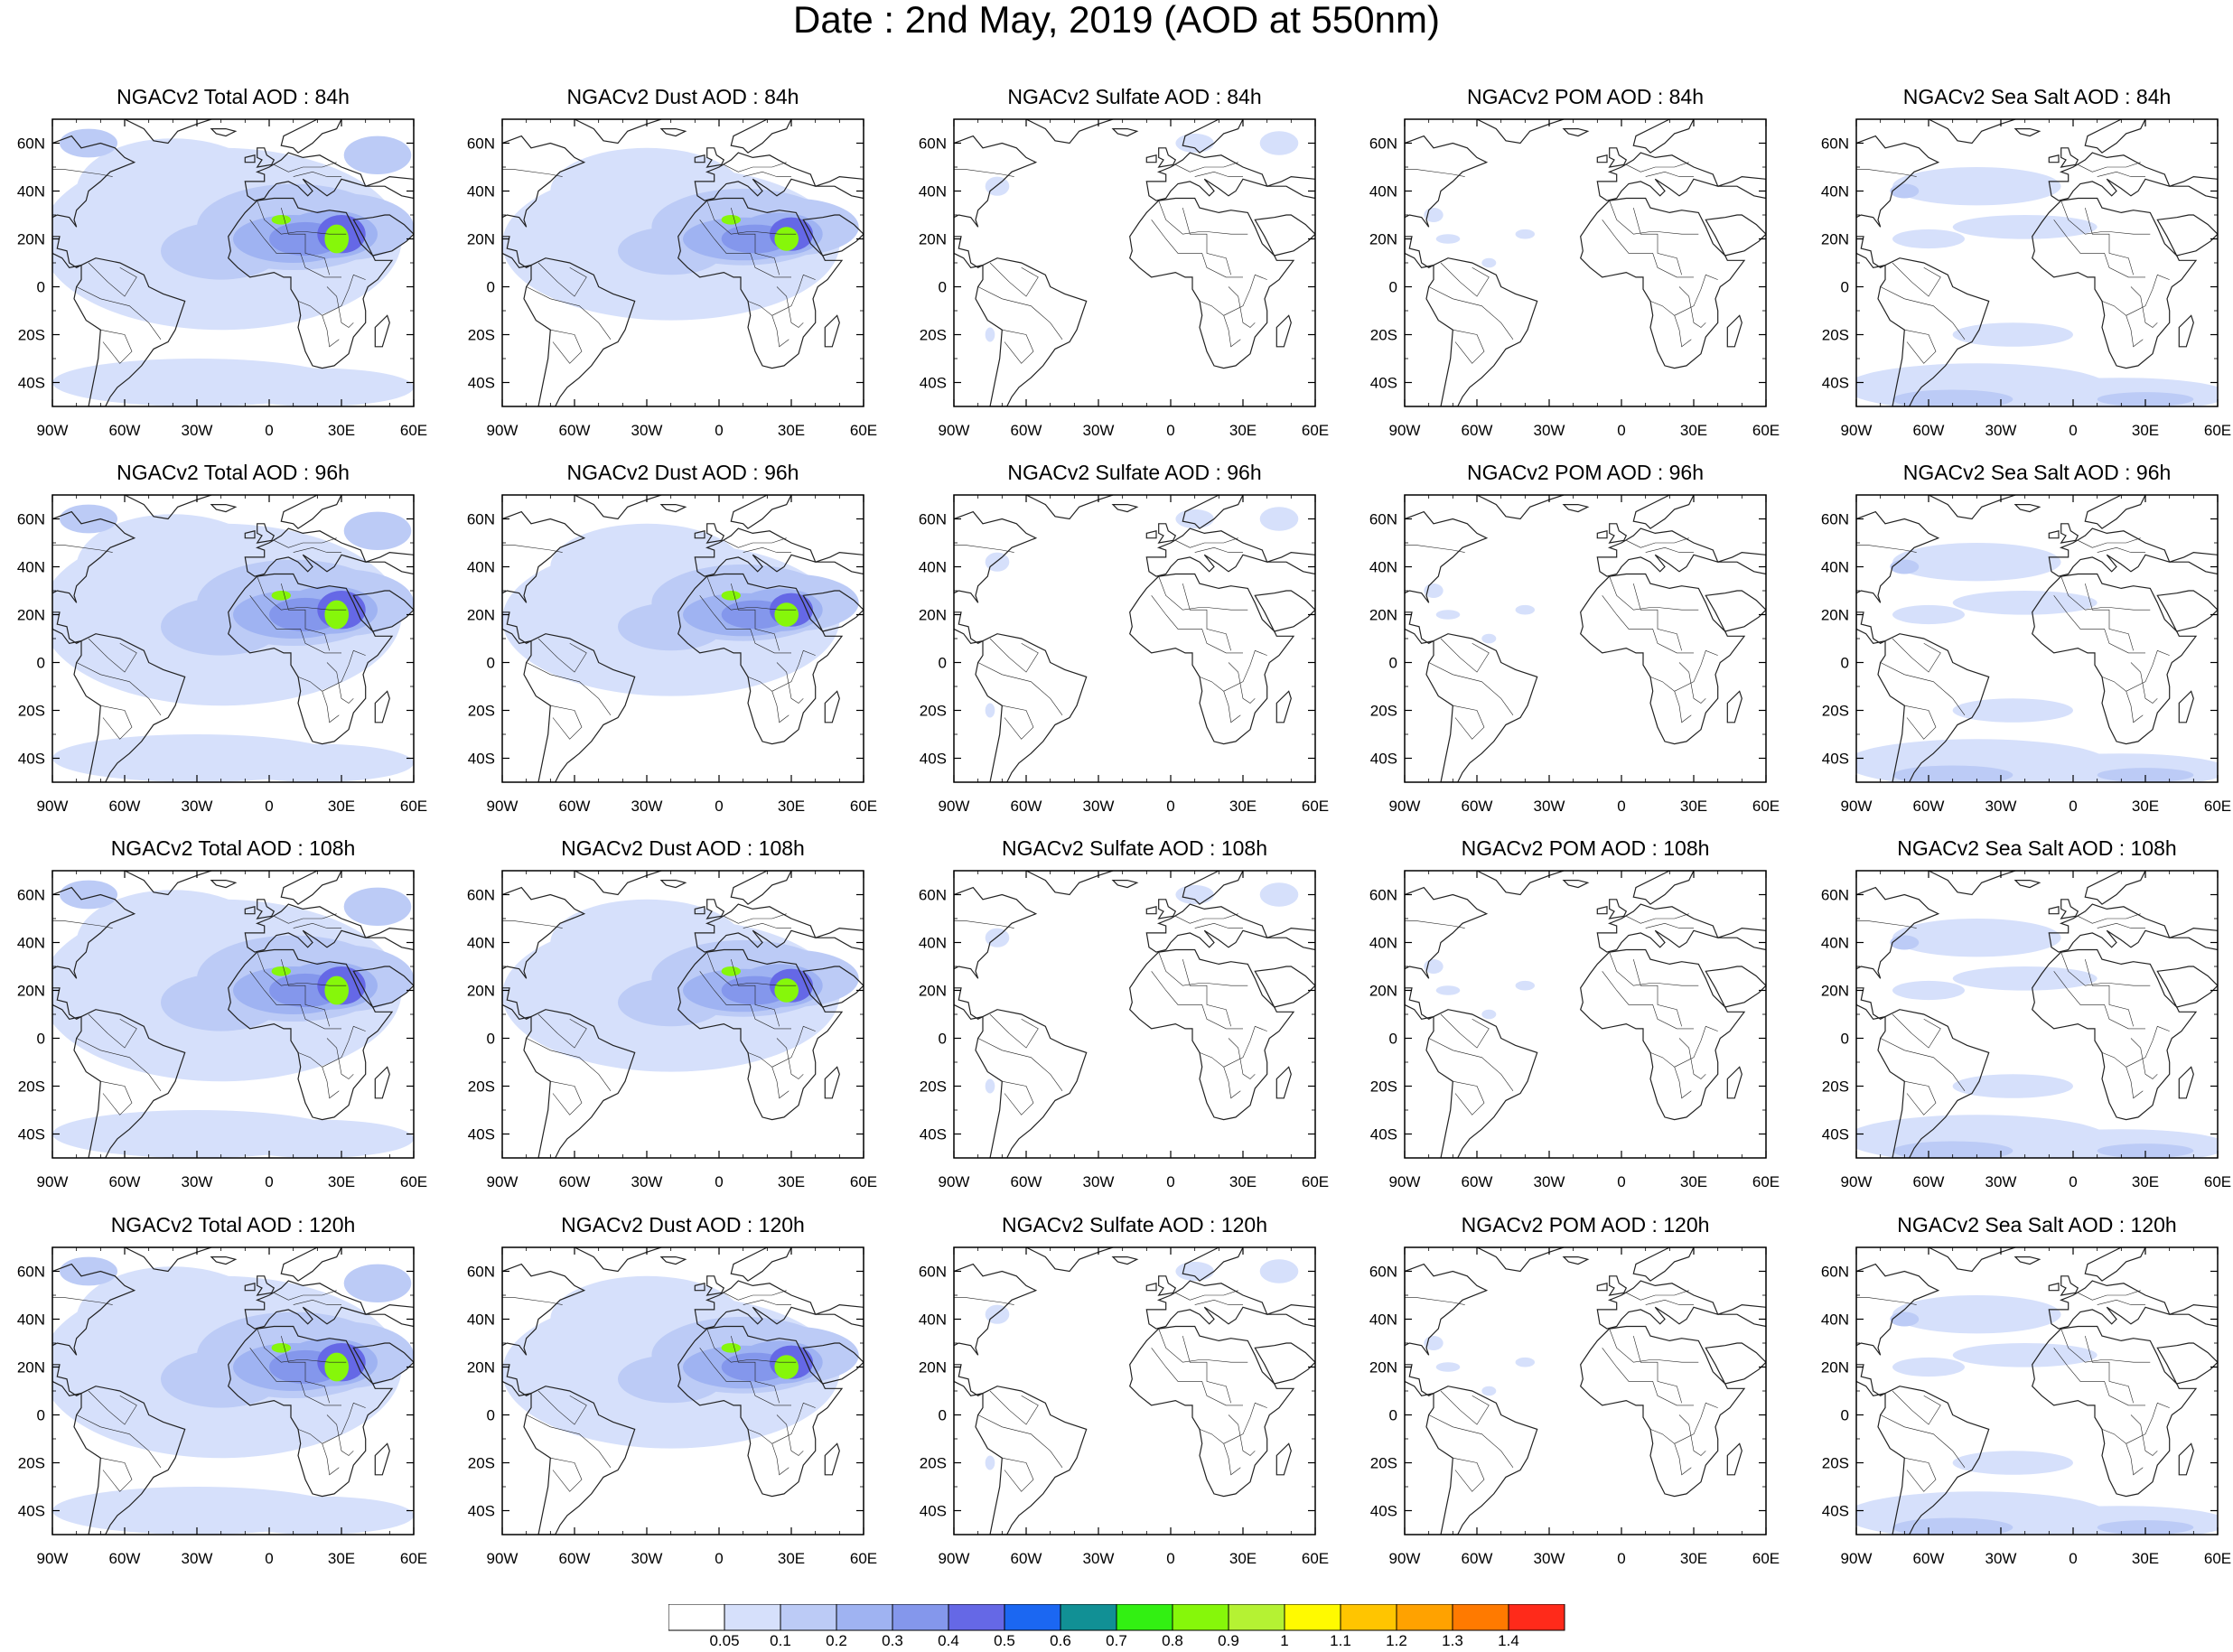 Image resolution: width=2233 pixels, height=1652 pixels. I want to click on coastline-iceland, so click(1125, 1260).